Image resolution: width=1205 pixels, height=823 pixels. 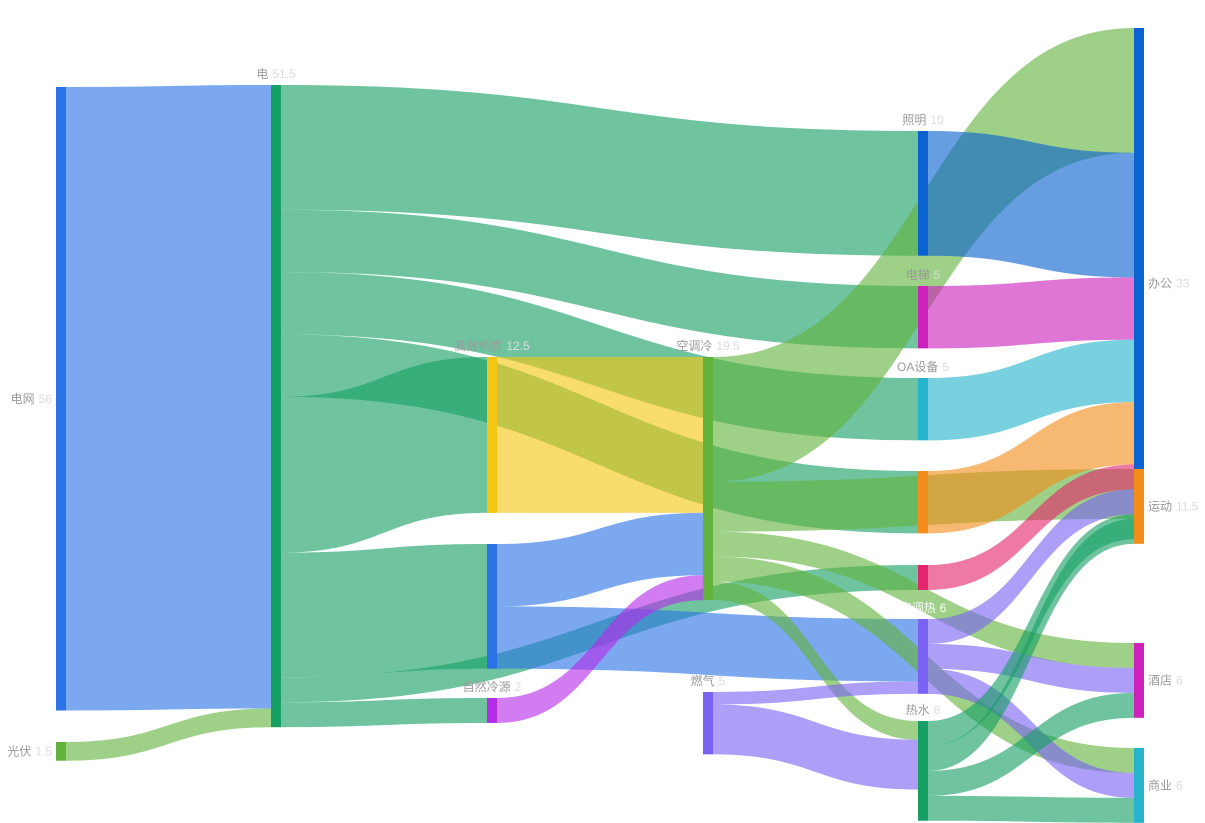 What do you see at coordinates (918, 459) in the screenshot?
I see `node-name: 电脑及实验设备` at bounding box center [918, 459].